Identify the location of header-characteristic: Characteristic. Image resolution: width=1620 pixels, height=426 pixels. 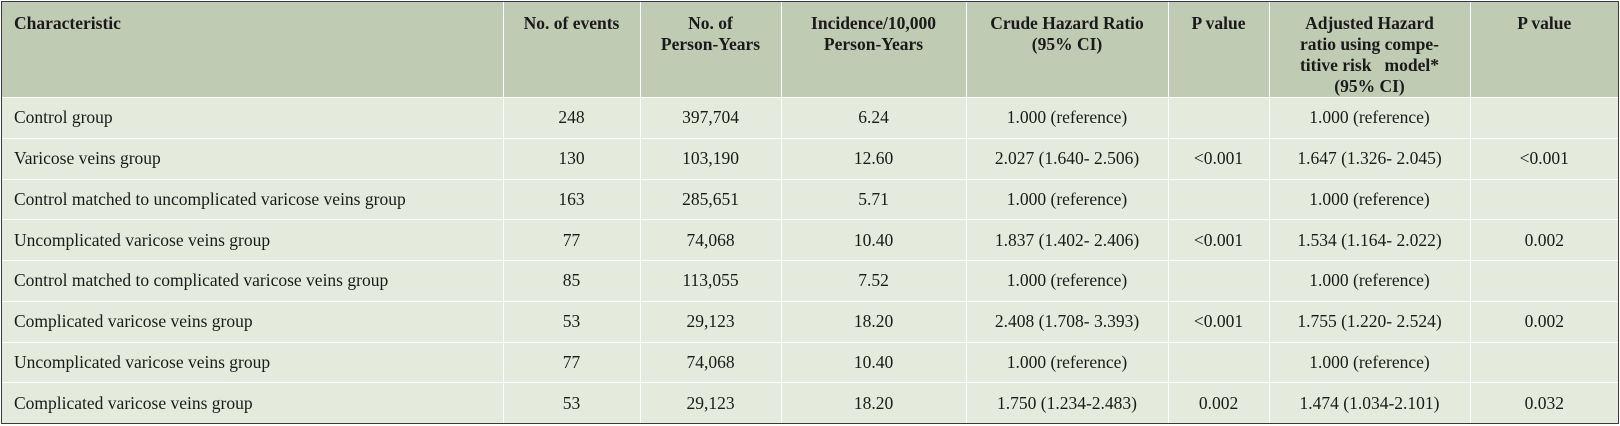
(253, 50).